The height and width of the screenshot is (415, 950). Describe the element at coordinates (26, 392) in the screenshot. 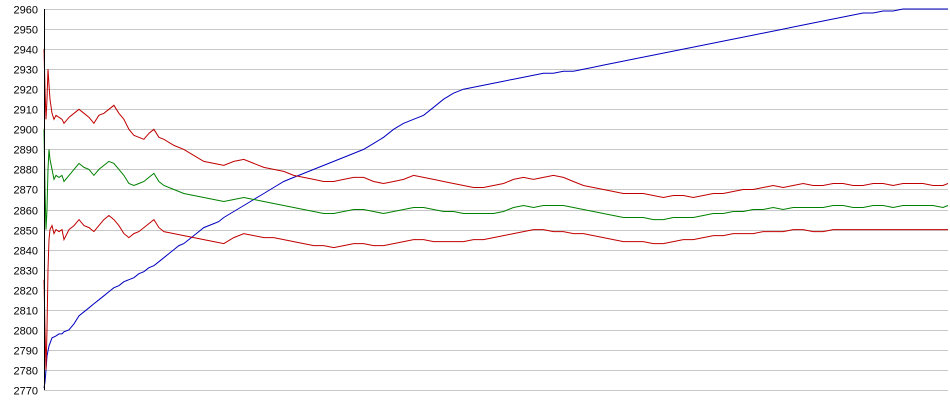

I see `y-tick-label: 2770` at that location.